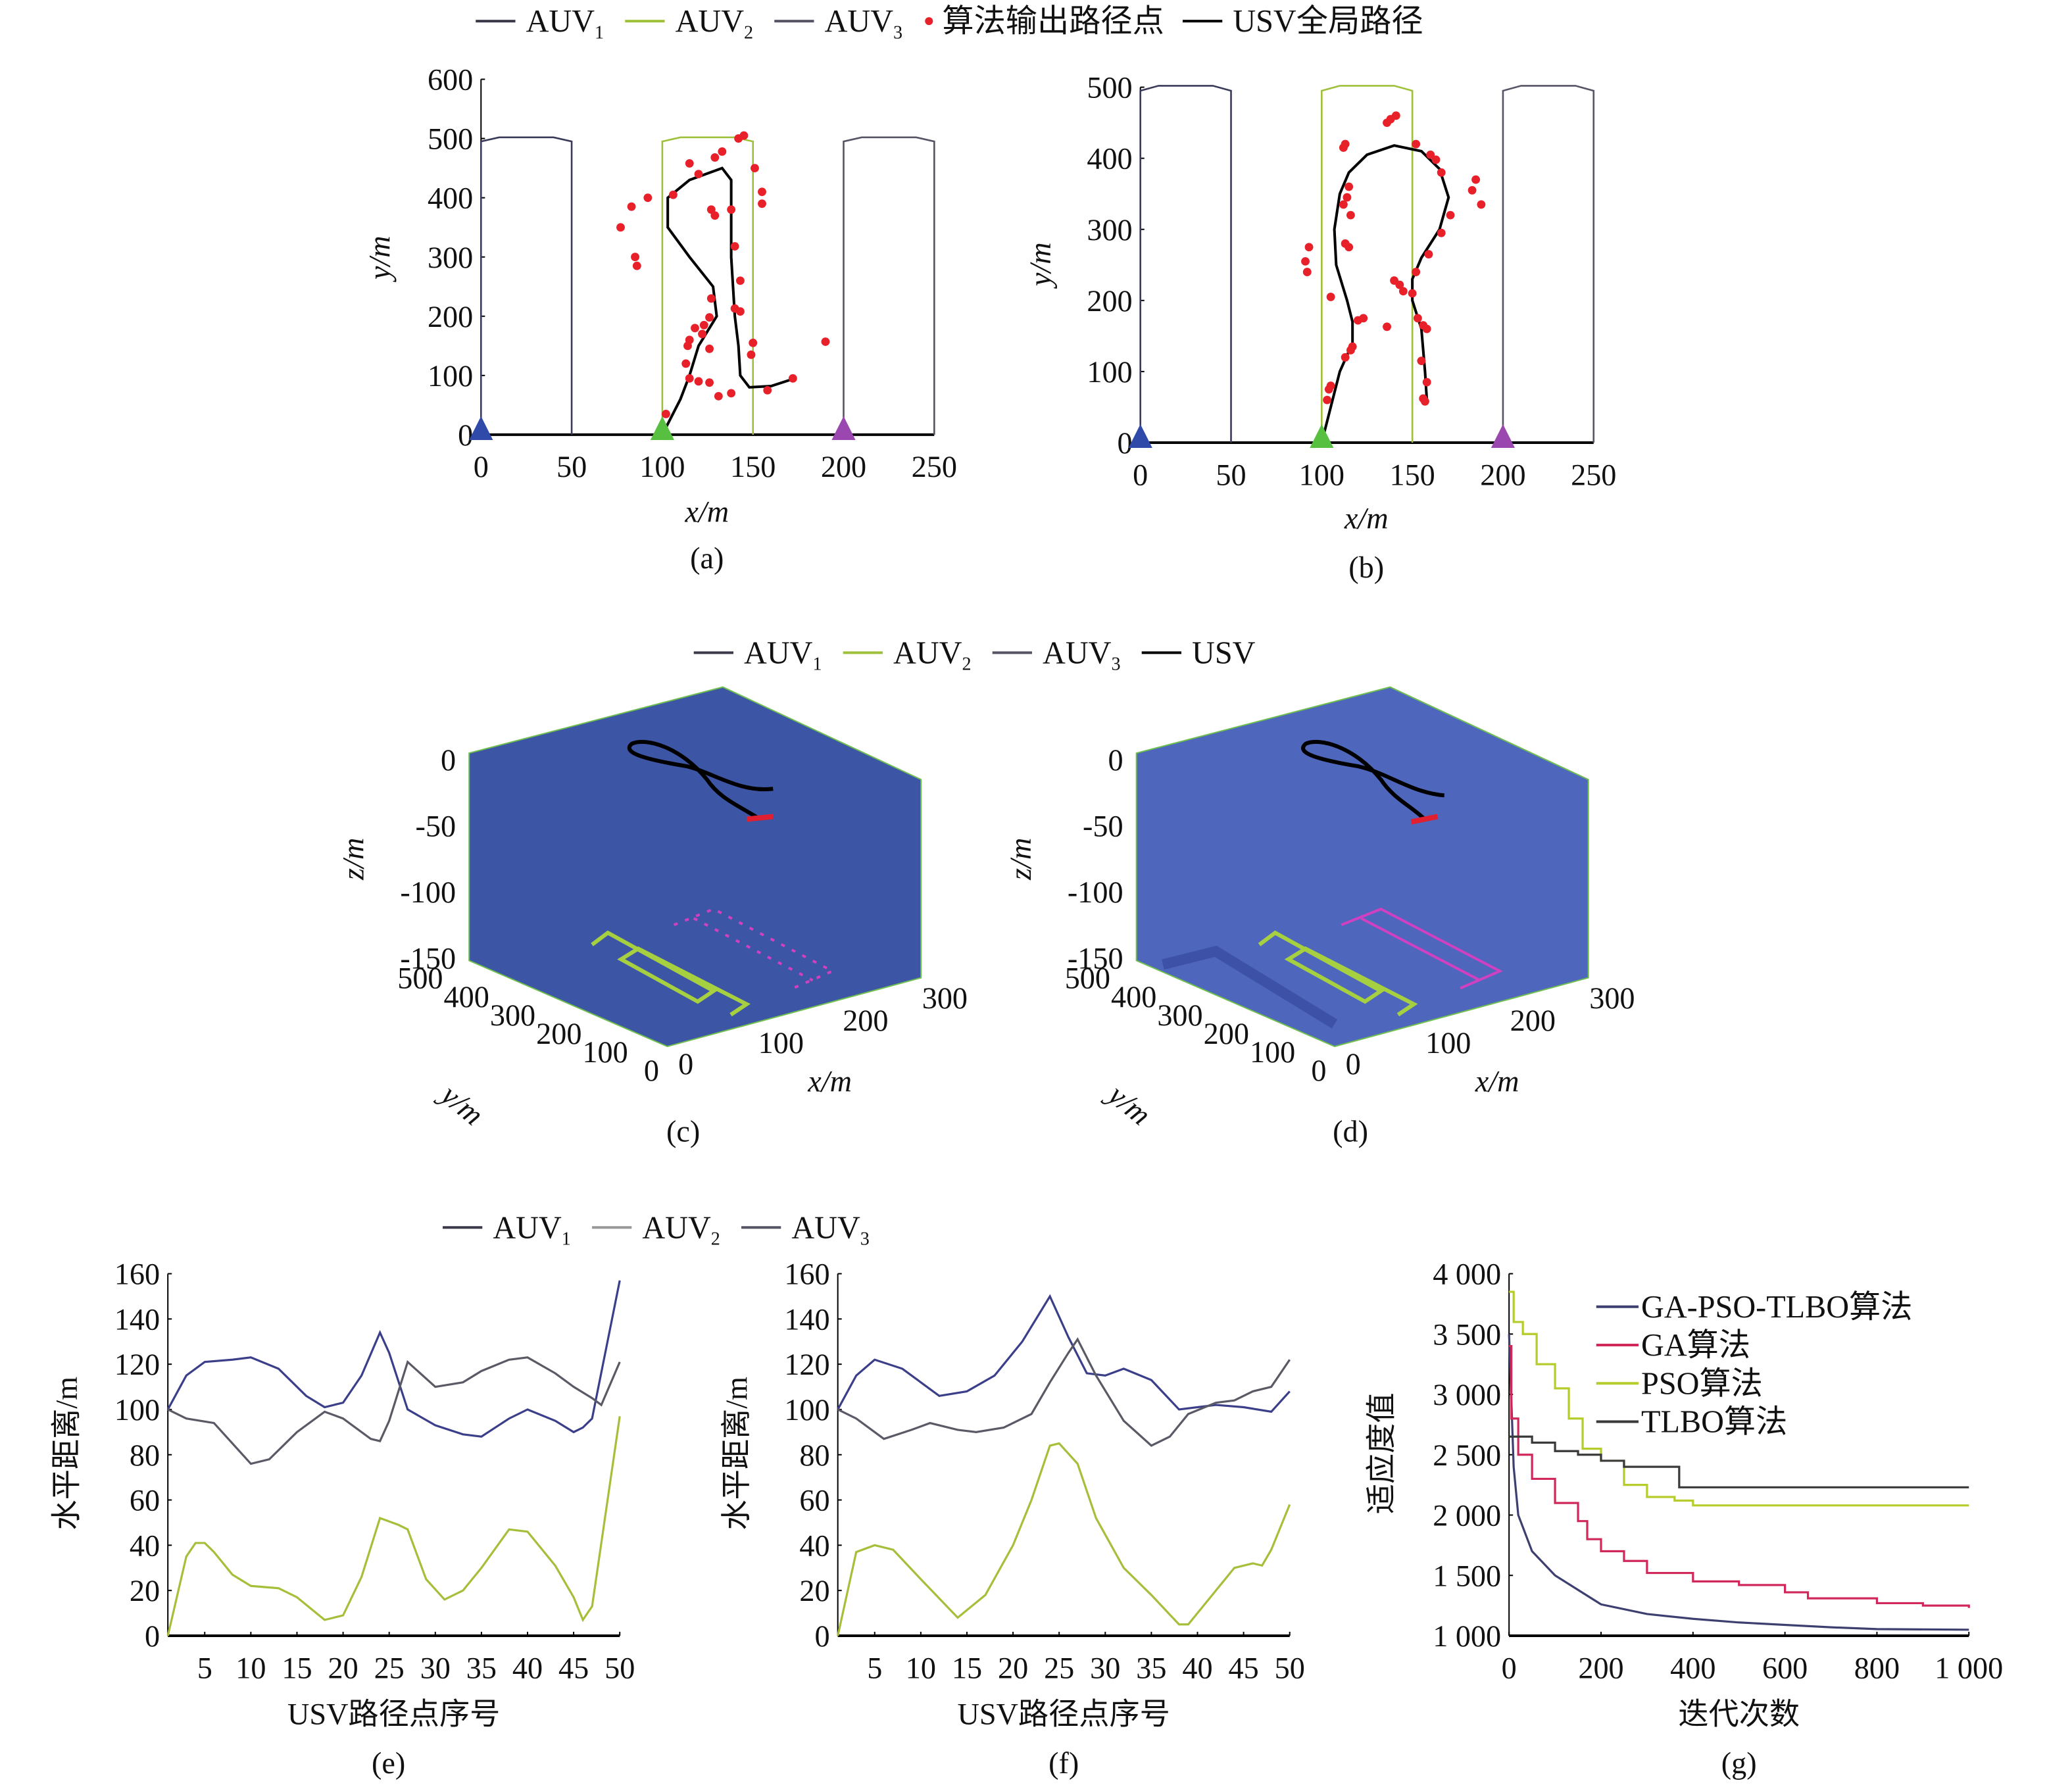 Image resolution: width=2072 pixels, height=1789 pixels. I want to click on legend-item-top-4: USV全局路径, so click(1302, 21).